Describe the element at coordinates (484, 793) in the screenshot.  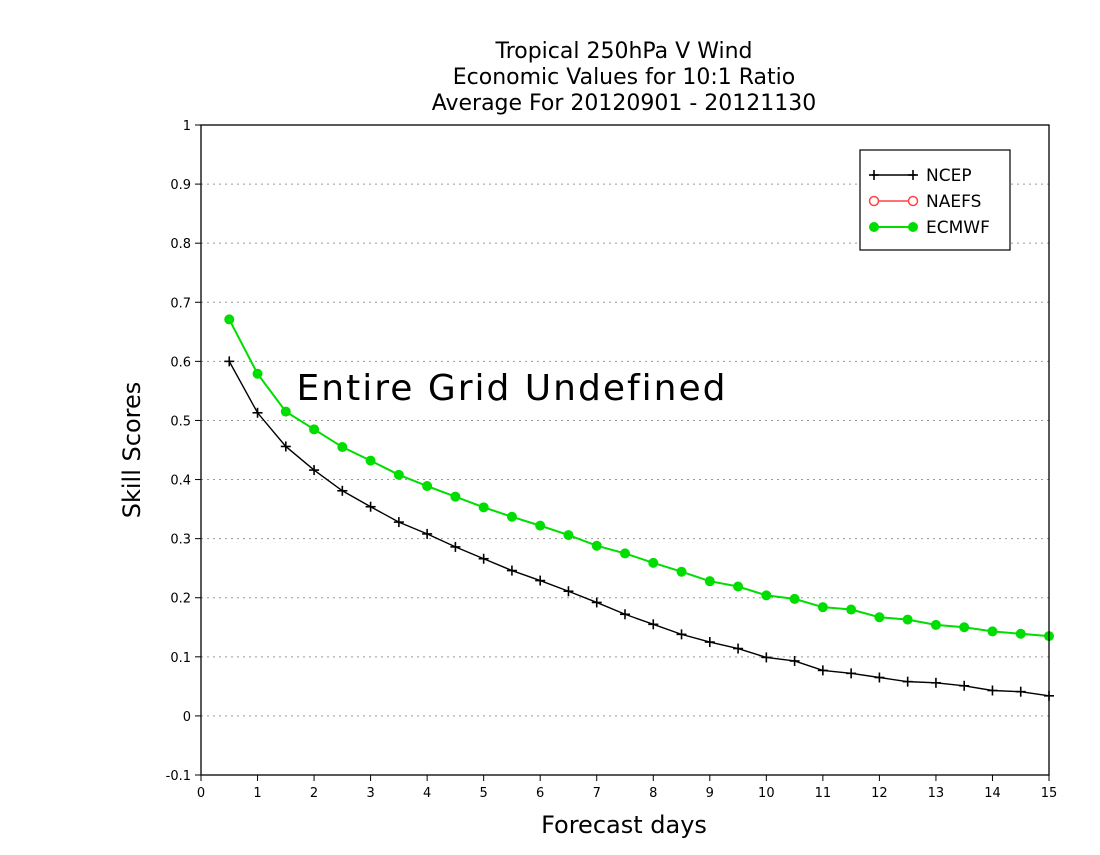
I see `x-tick-label: 5` at that location.